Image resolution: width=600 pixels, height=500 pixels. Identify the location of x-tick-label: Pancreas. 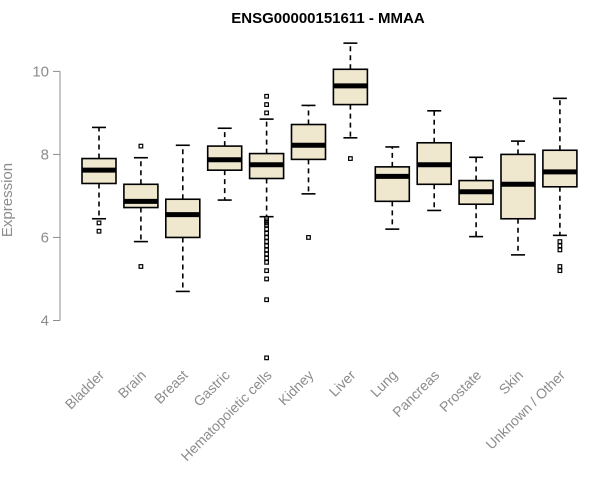
(415, 393).